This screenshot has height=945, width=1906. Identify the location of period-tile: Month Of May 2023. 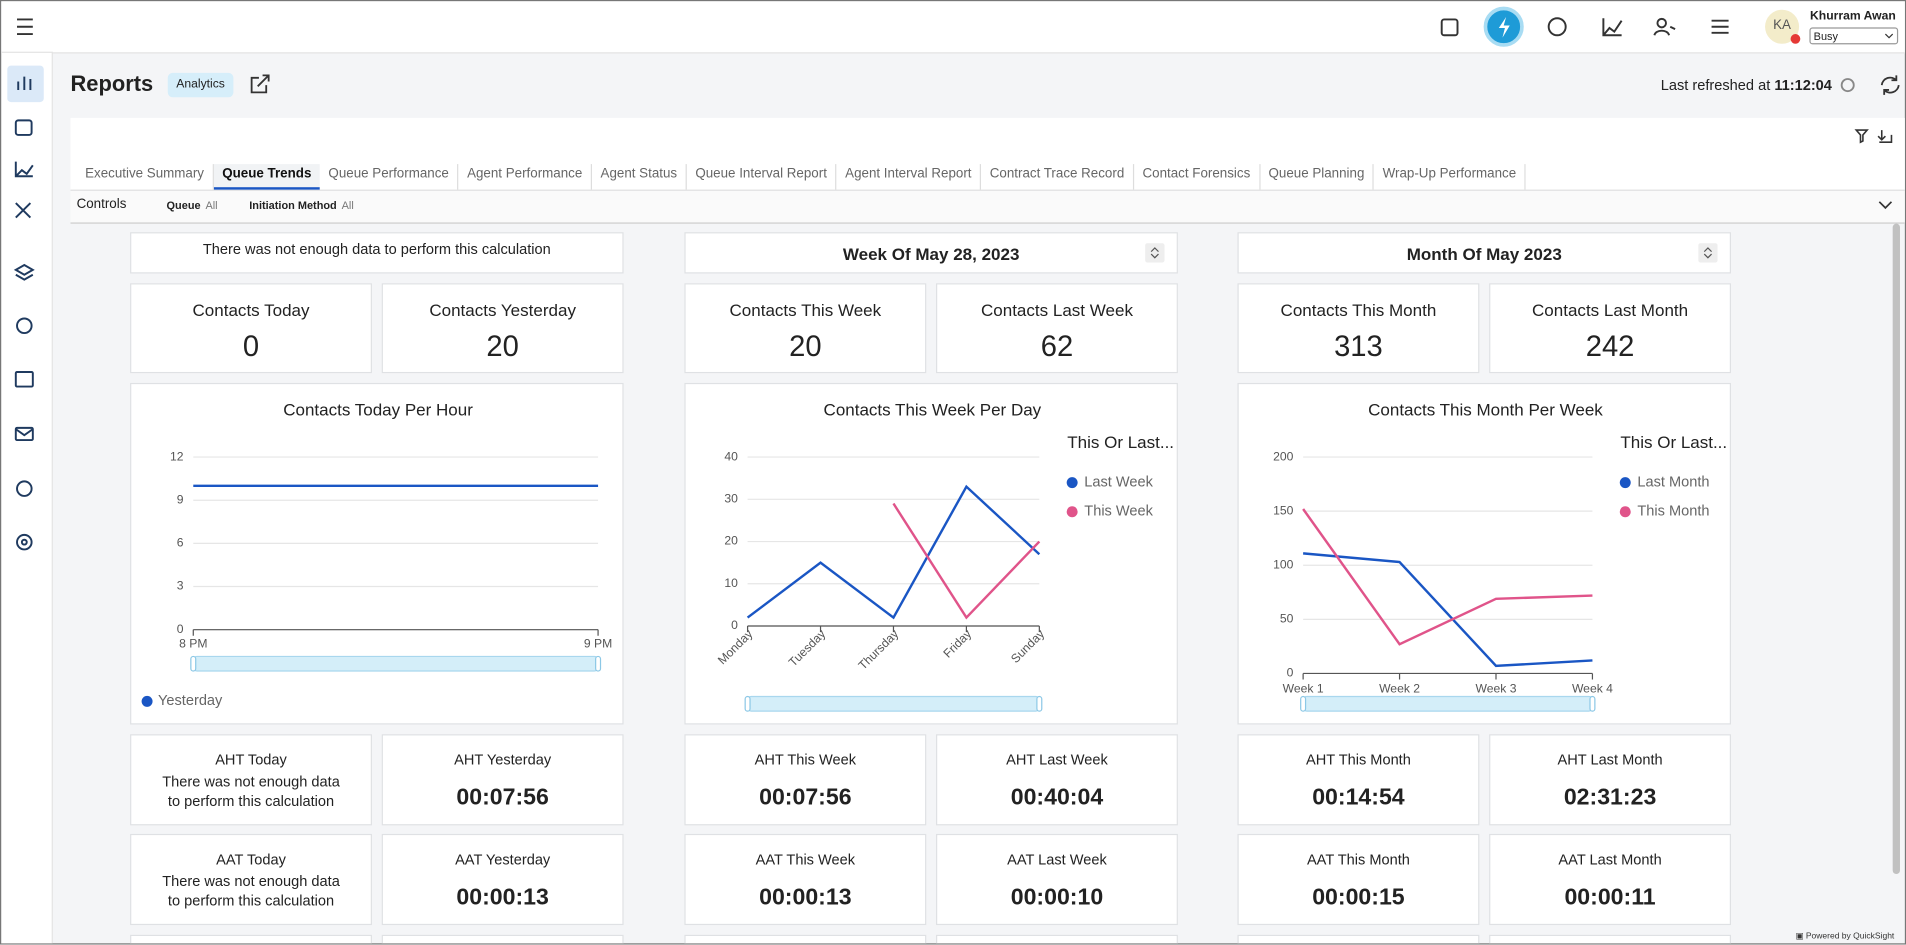
(1484, 253).